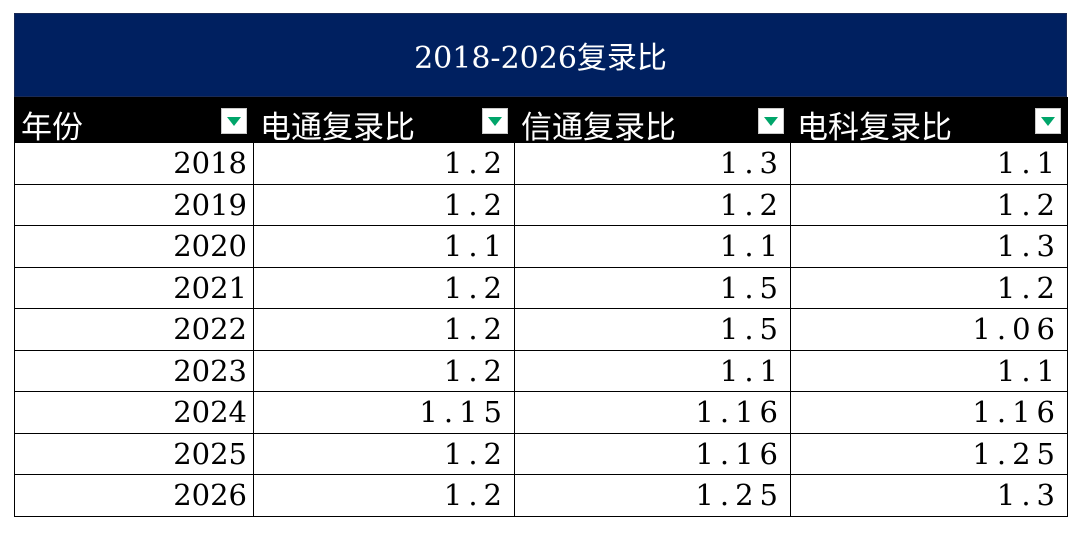  Describe the element at coordinates (652, 495) in the screenshot. I see `cell-xt: 1.25` at that location.